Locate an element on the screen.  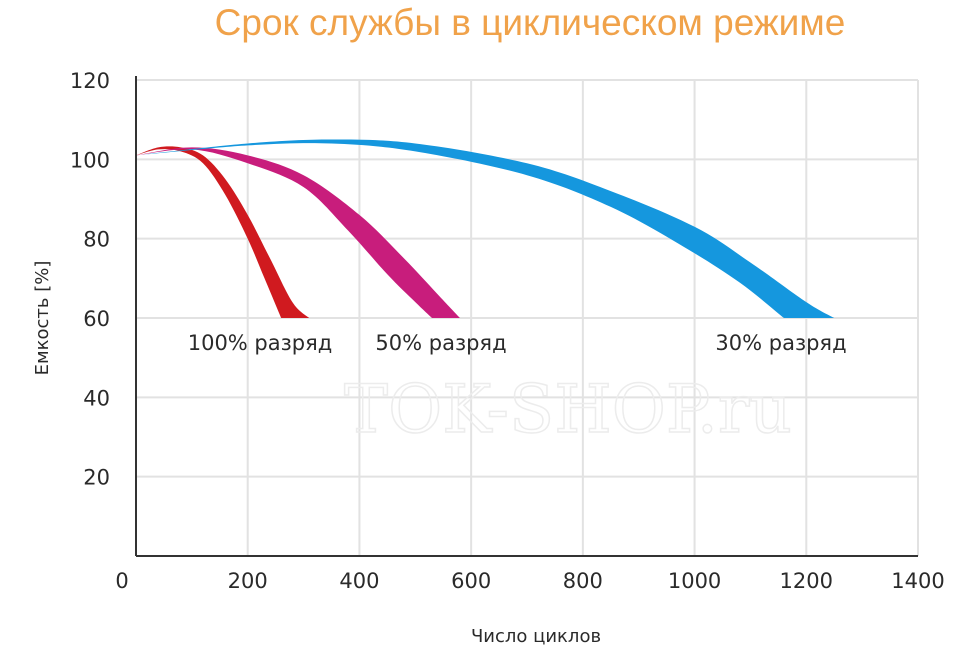
y-axis-title: Емкость [%] is located at coordinates (42, 318).